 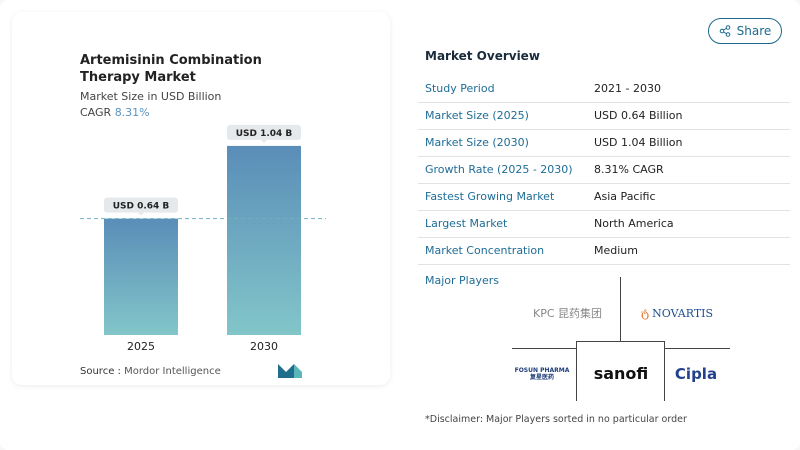 What do you see at coordinates (172, 371) in the screenshot?
I see `source-value: Mordor Intelligence` at bounding box center [172, 371].